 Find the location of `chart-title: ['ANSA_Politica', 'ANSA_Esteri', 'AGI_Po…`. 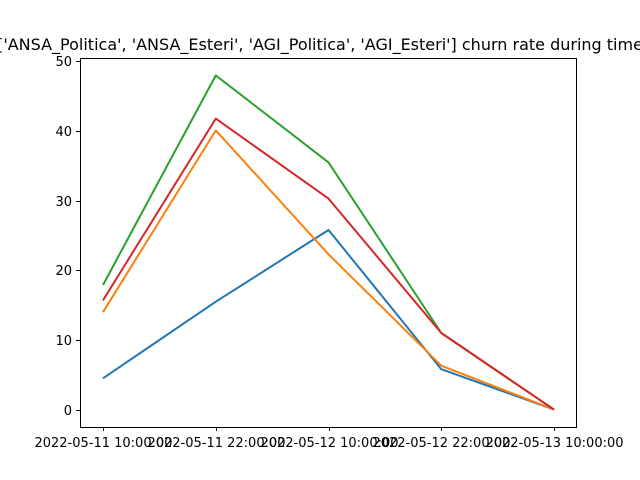

chart-title: ['ANSA_Politica', 'ANSA_Esteri', 'AGI_Po… is located at coordinates (320, 45).